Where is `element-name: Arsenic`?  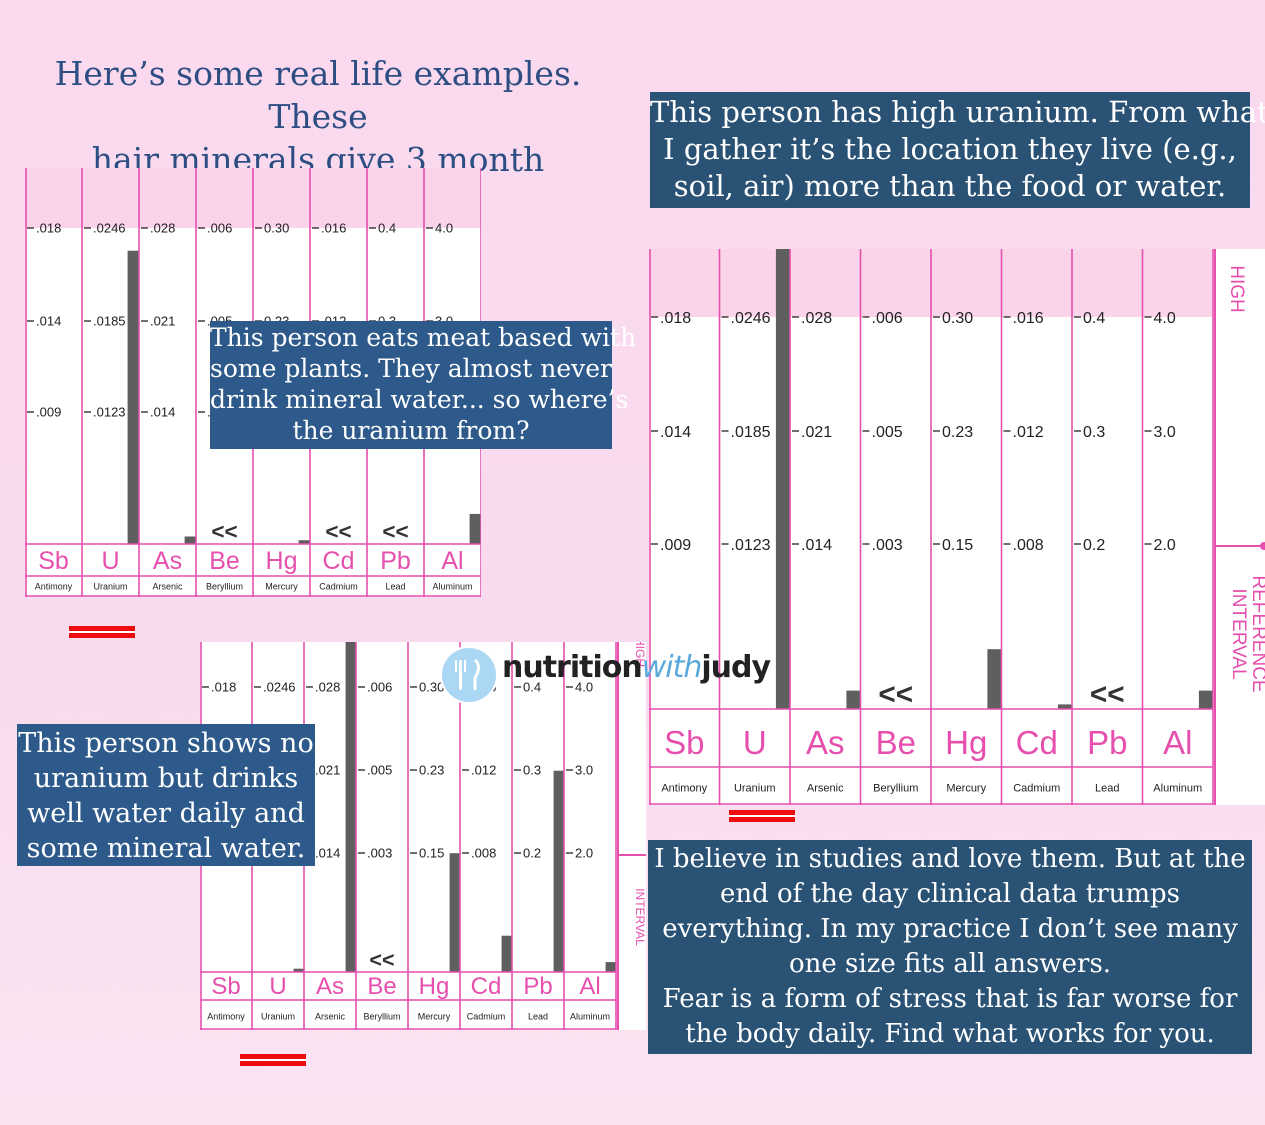
element-name: Arsenic is located at coordinates (330, 1017).